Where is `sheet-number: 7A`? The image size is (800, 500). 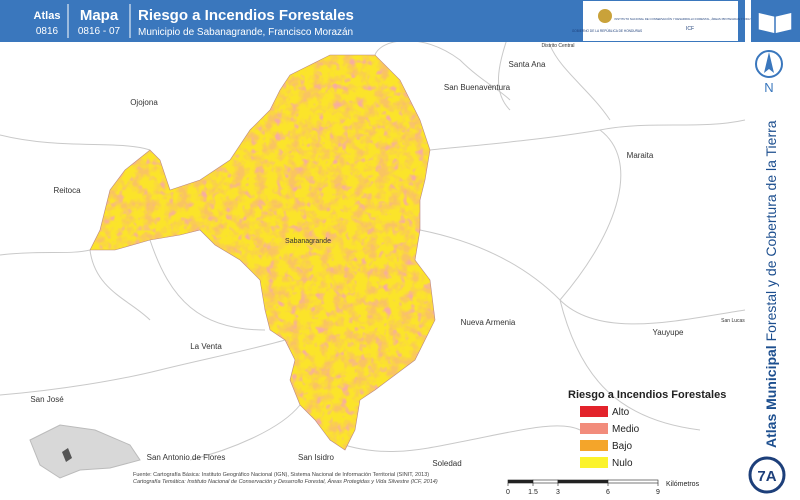 sheet-number: 7A is located at coordinates (766, 476).